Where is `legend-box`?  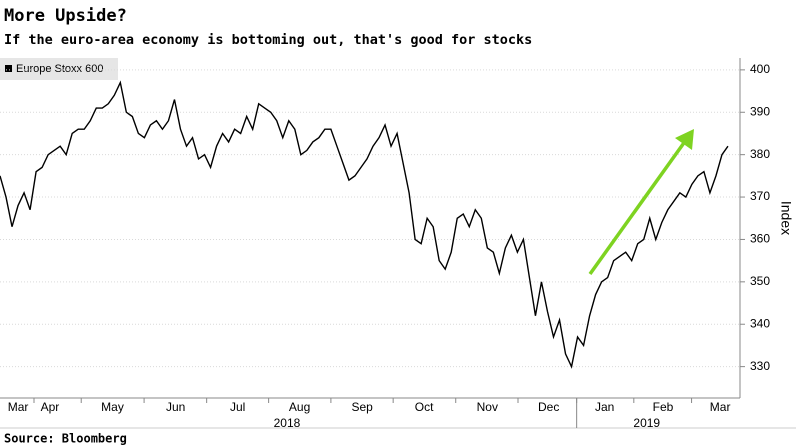 legend-box is located at coordinates (59, 69).